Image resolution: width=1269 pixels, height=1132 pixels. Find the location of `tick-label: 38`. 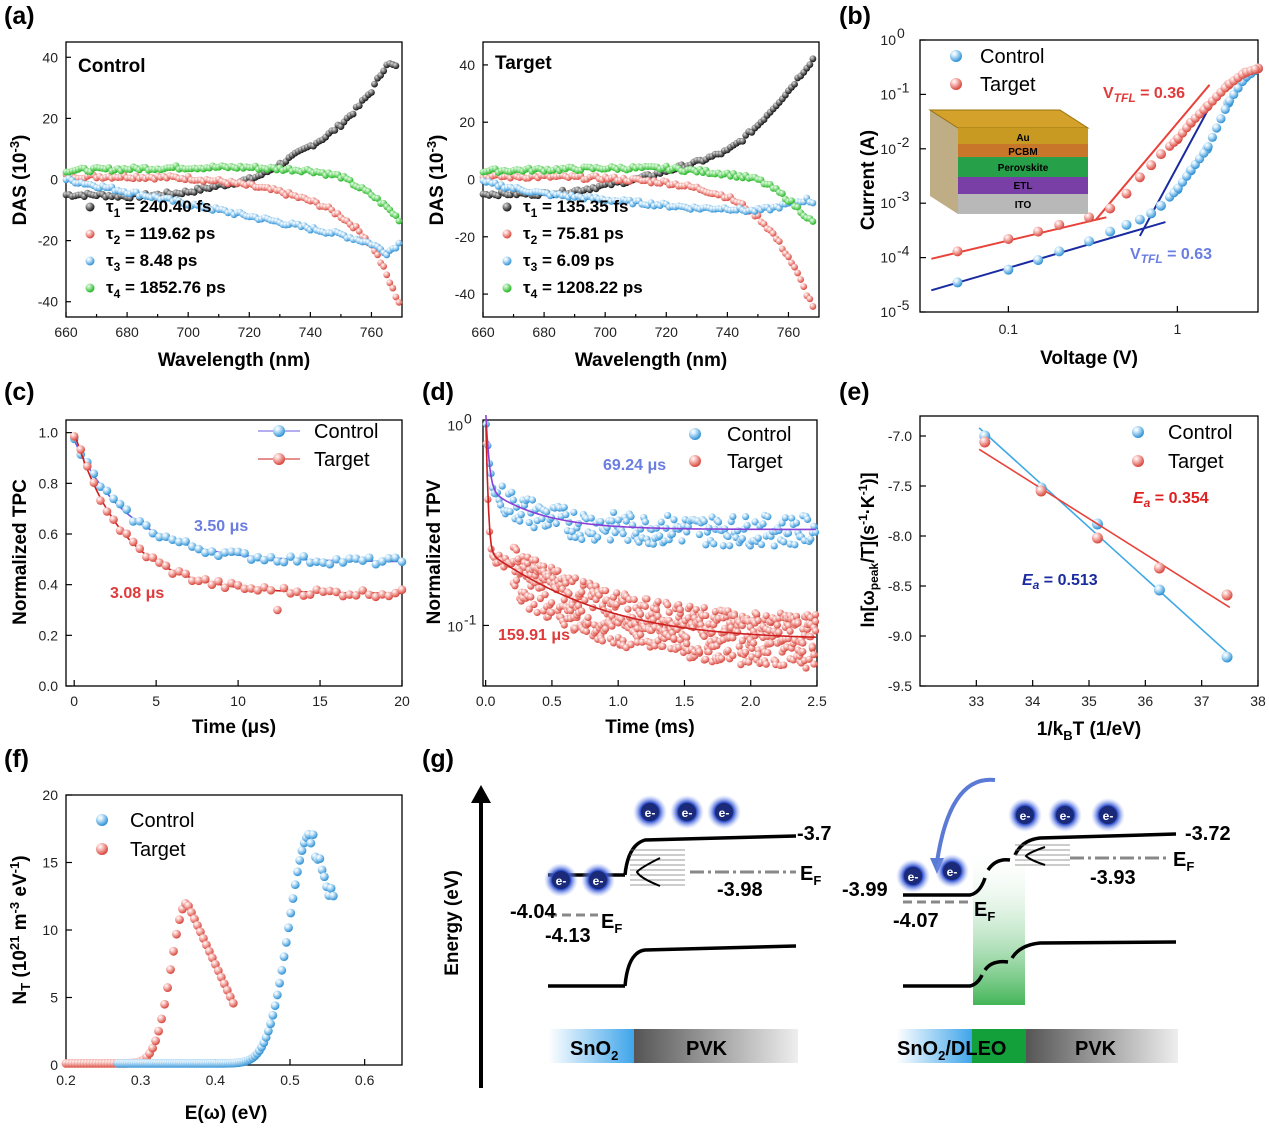

tick-label: 38 is located at coordinates (1258, 701).